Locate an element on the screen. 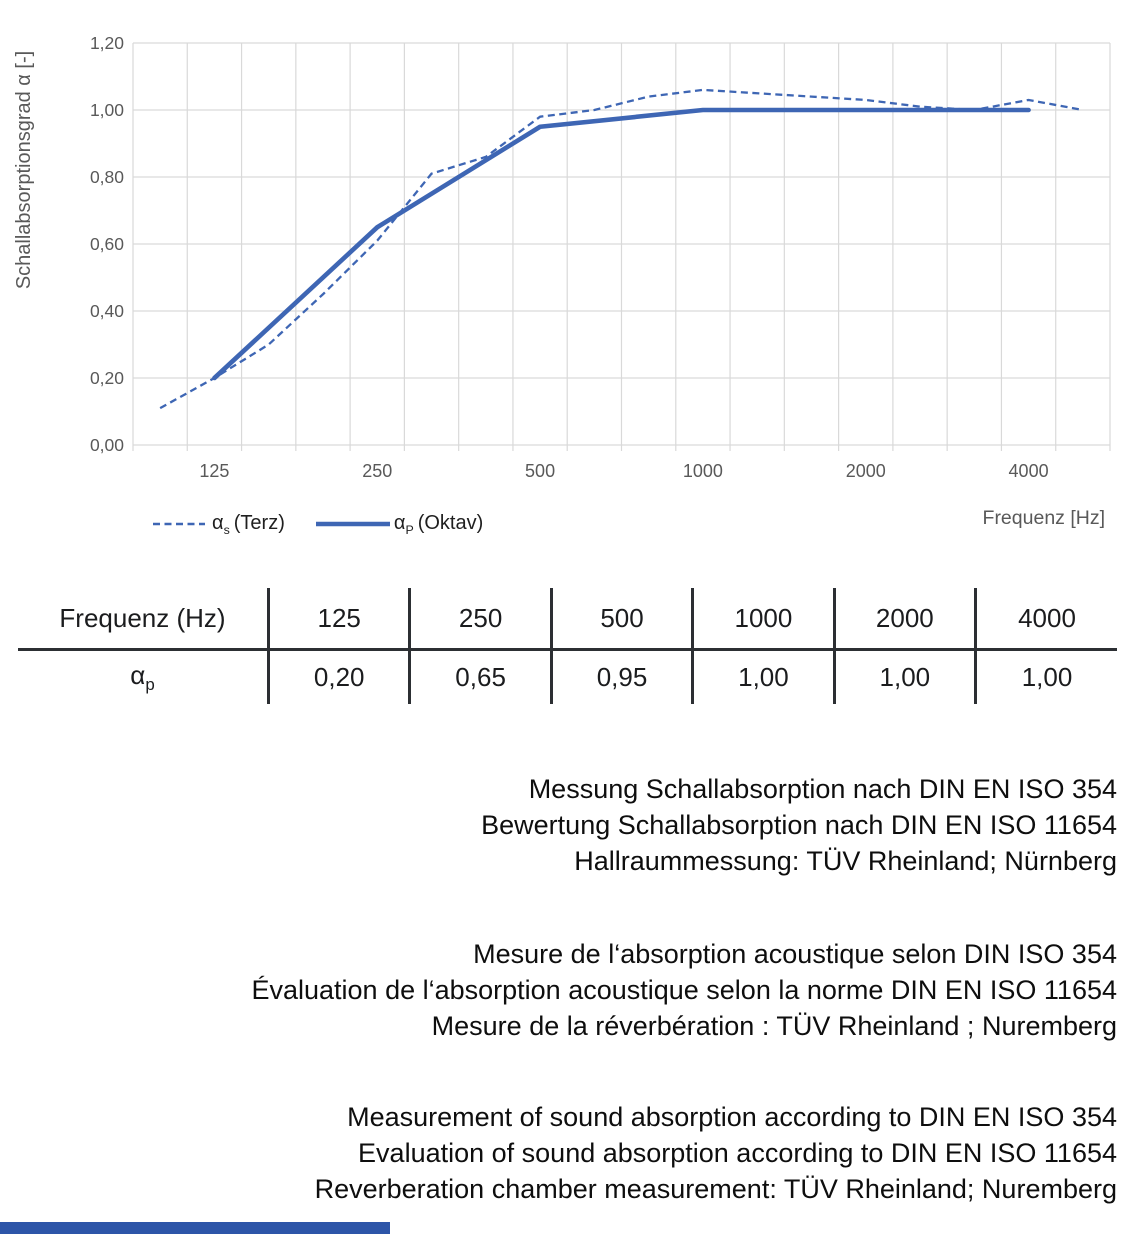 Image resolution: width=1135 pixels, height=1234 pixels. terz-subscript: s is located at coordinates (226, 529).